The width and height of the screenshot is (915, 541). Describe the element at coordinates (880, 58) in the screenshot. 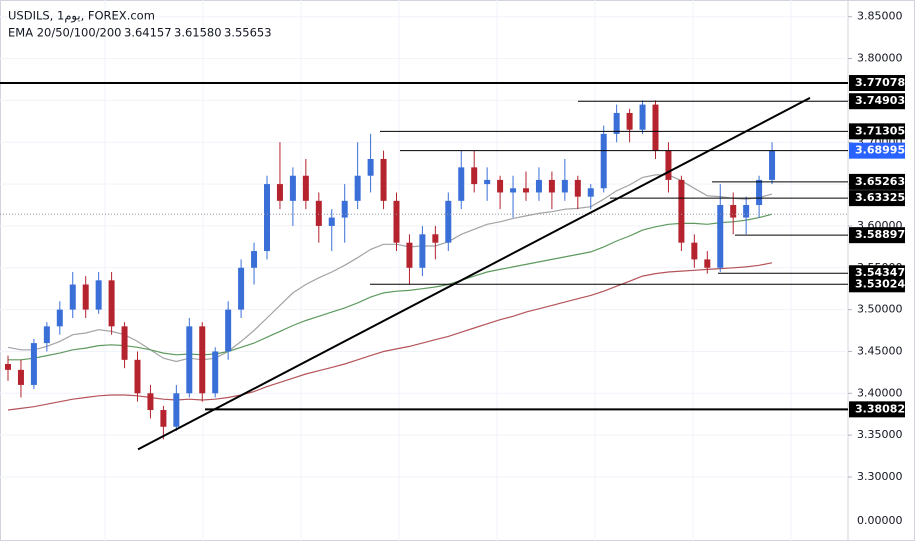

I see `y-tick-label: 3.80000` at that location.